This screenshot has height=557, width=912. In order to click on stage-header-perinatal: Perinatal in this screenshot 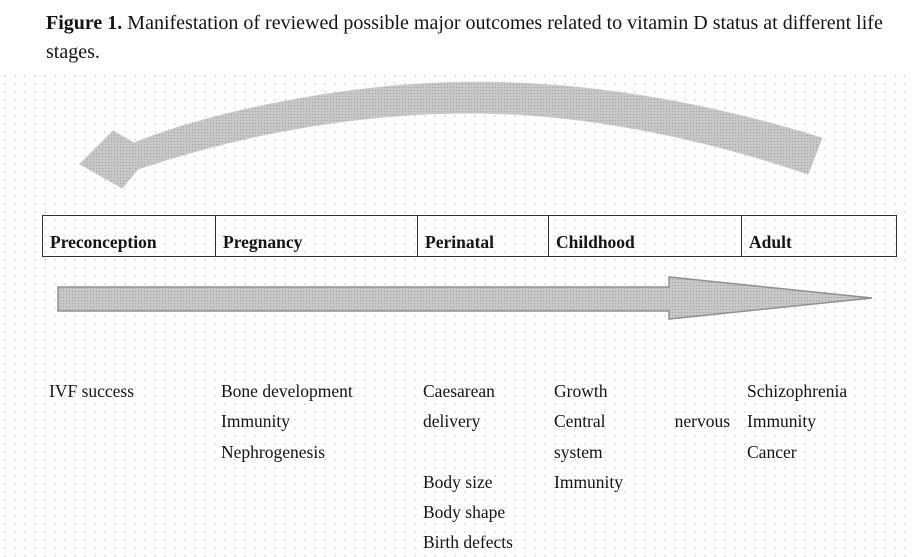, I will do `click(482, 236)`.